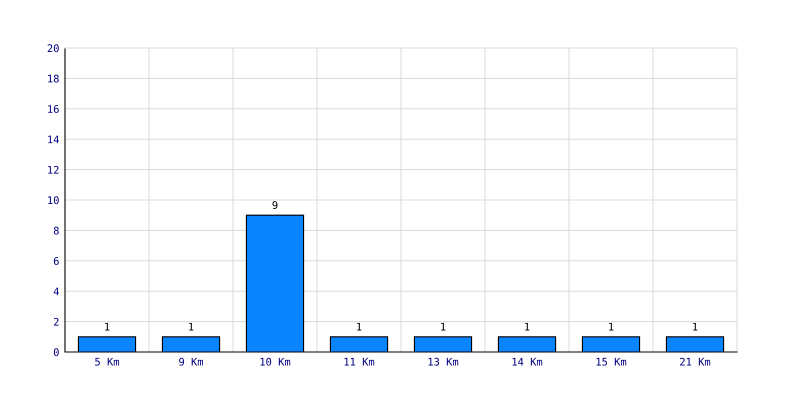  What do you see at coordinates (275, 362) in the screenshot?
I see `x-tick-label: 10 Km` at bounding box center [275, 362].